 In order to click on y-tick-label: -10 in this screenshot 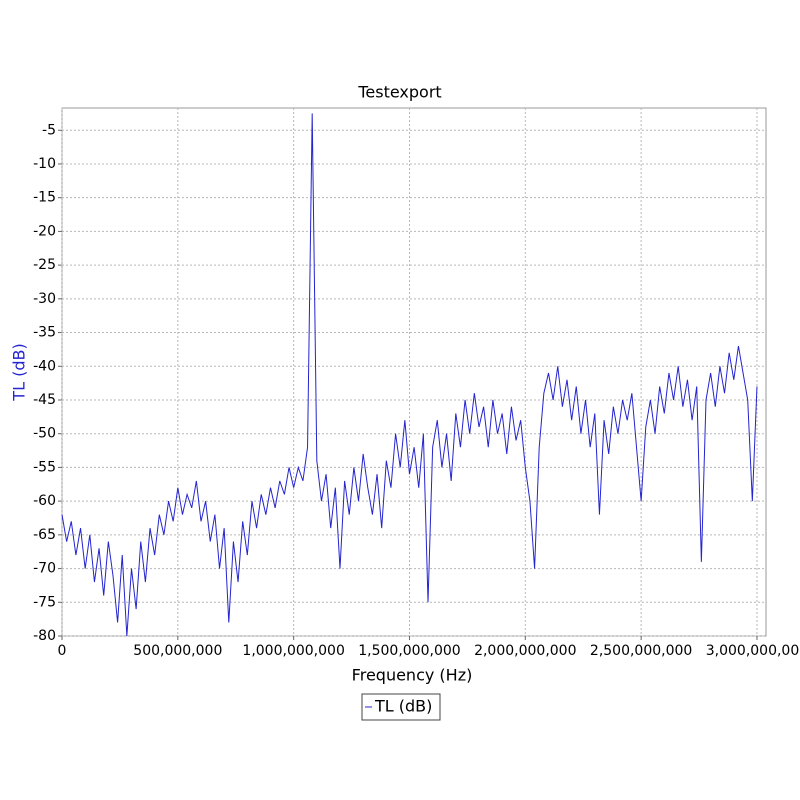, I will do `click(44, 164)`.